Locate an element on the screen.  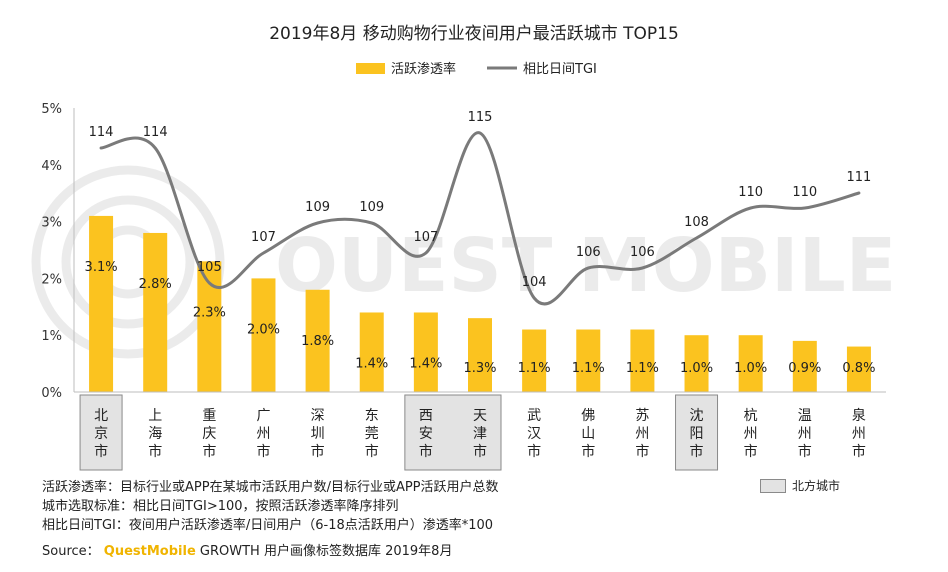
x-tick-label: 武汉市 is located at coordinates (534, 434).